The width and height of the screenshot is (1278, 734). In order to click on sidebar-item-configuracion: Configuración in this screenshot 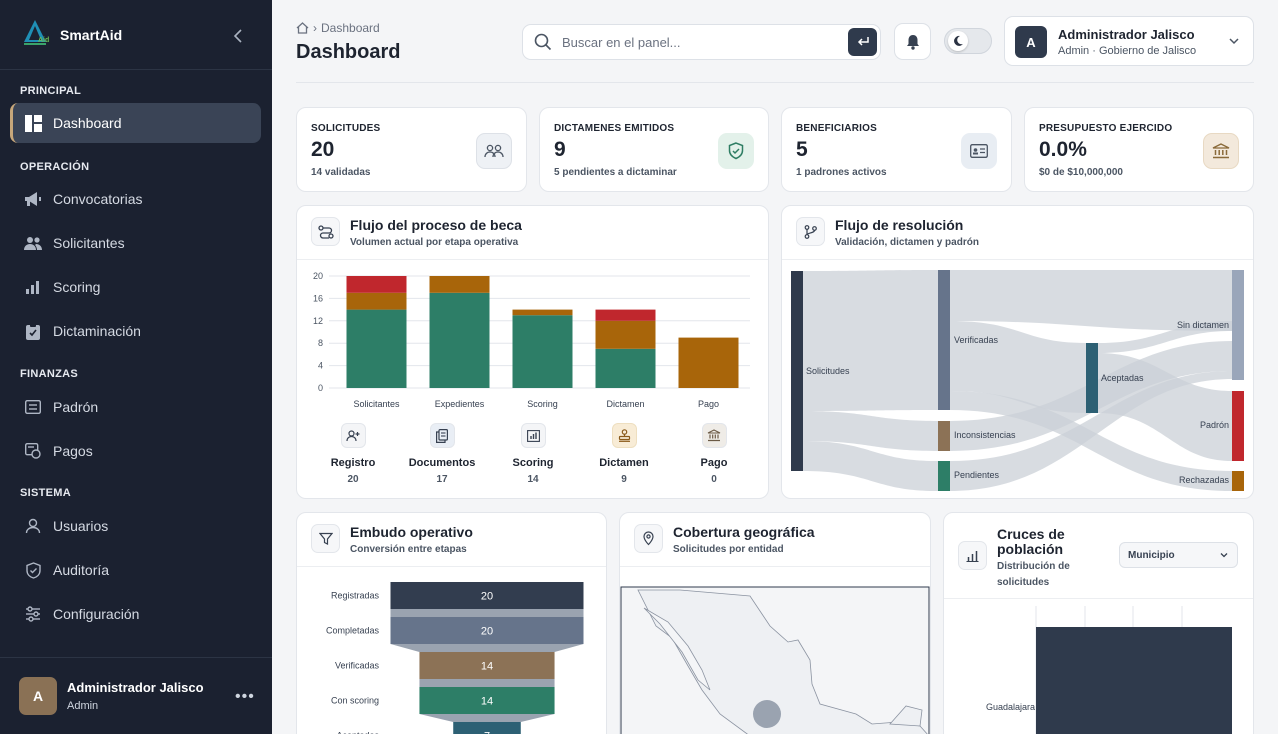, I will do `click(135, 614)`.